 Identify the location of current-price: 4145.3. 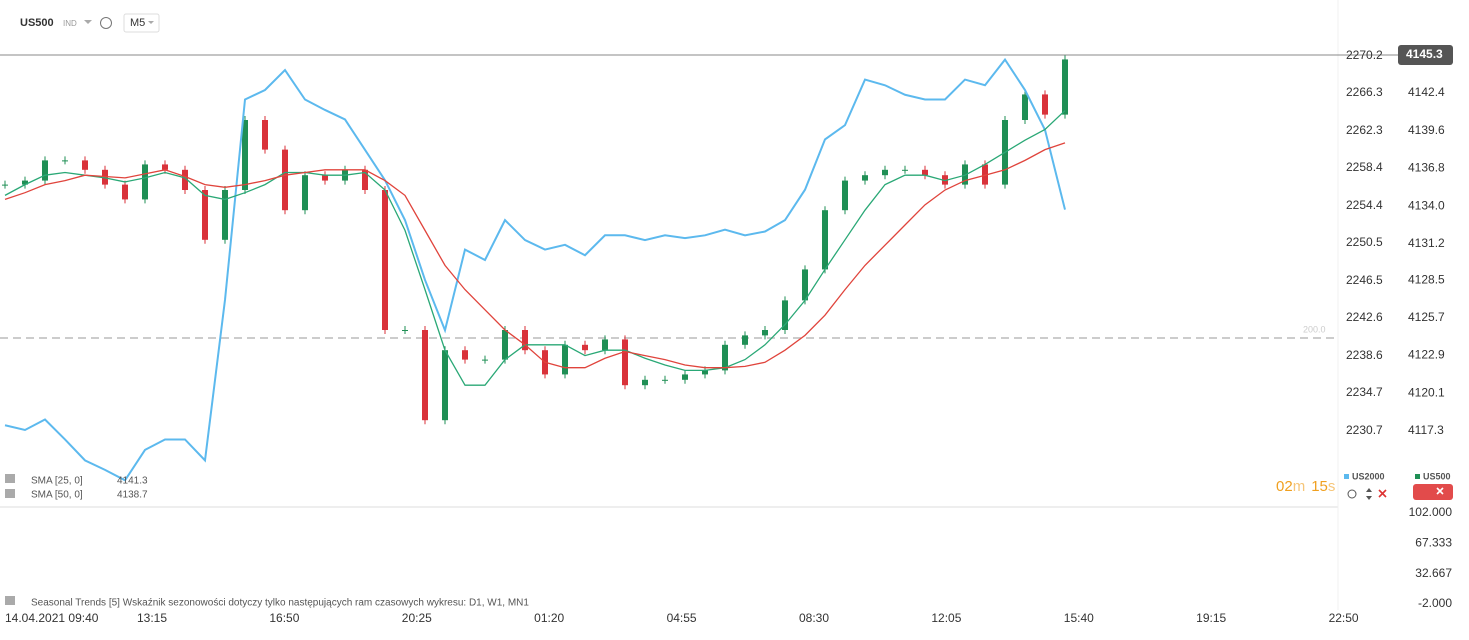
(1424, 54).